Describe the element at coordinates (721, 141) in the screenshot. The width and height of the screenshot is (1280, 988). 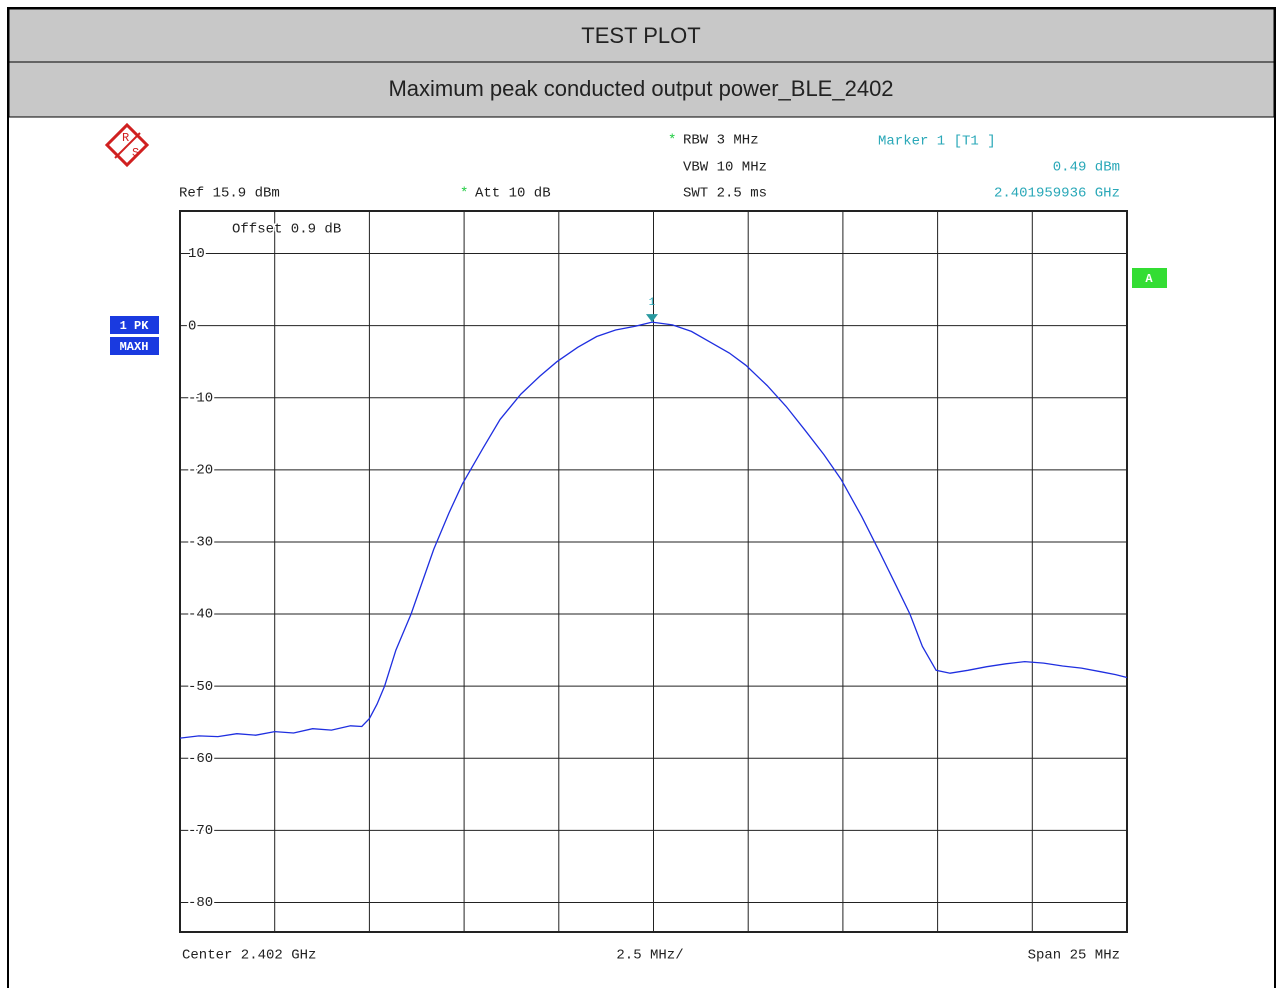
I see `setting: RBW 3 MHz` at that location.